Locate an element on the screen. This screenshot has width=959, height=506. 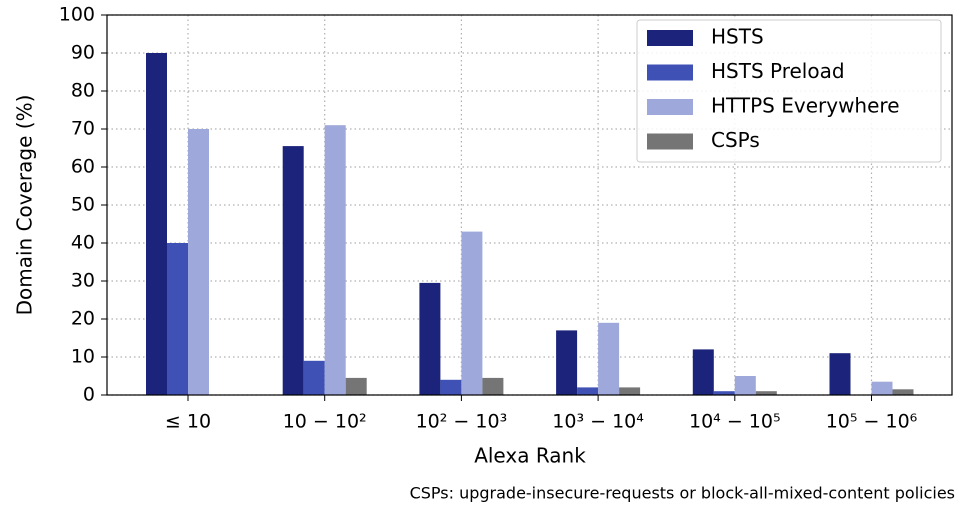
x-axis-label: Alexa Rank is located at coordinates (530, 456).